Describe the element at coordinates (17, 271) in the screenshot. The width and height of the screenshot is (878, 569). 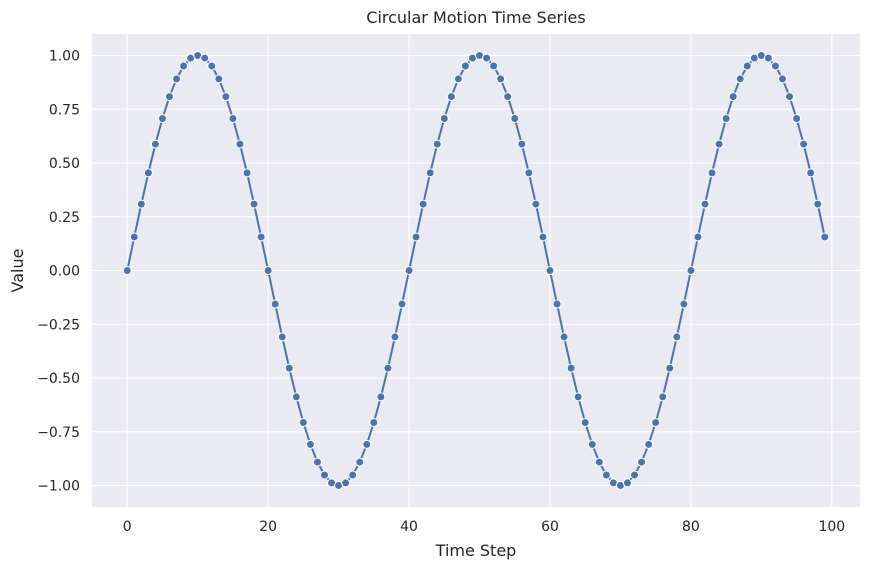
I see `y-axis-title: Value` at that location.